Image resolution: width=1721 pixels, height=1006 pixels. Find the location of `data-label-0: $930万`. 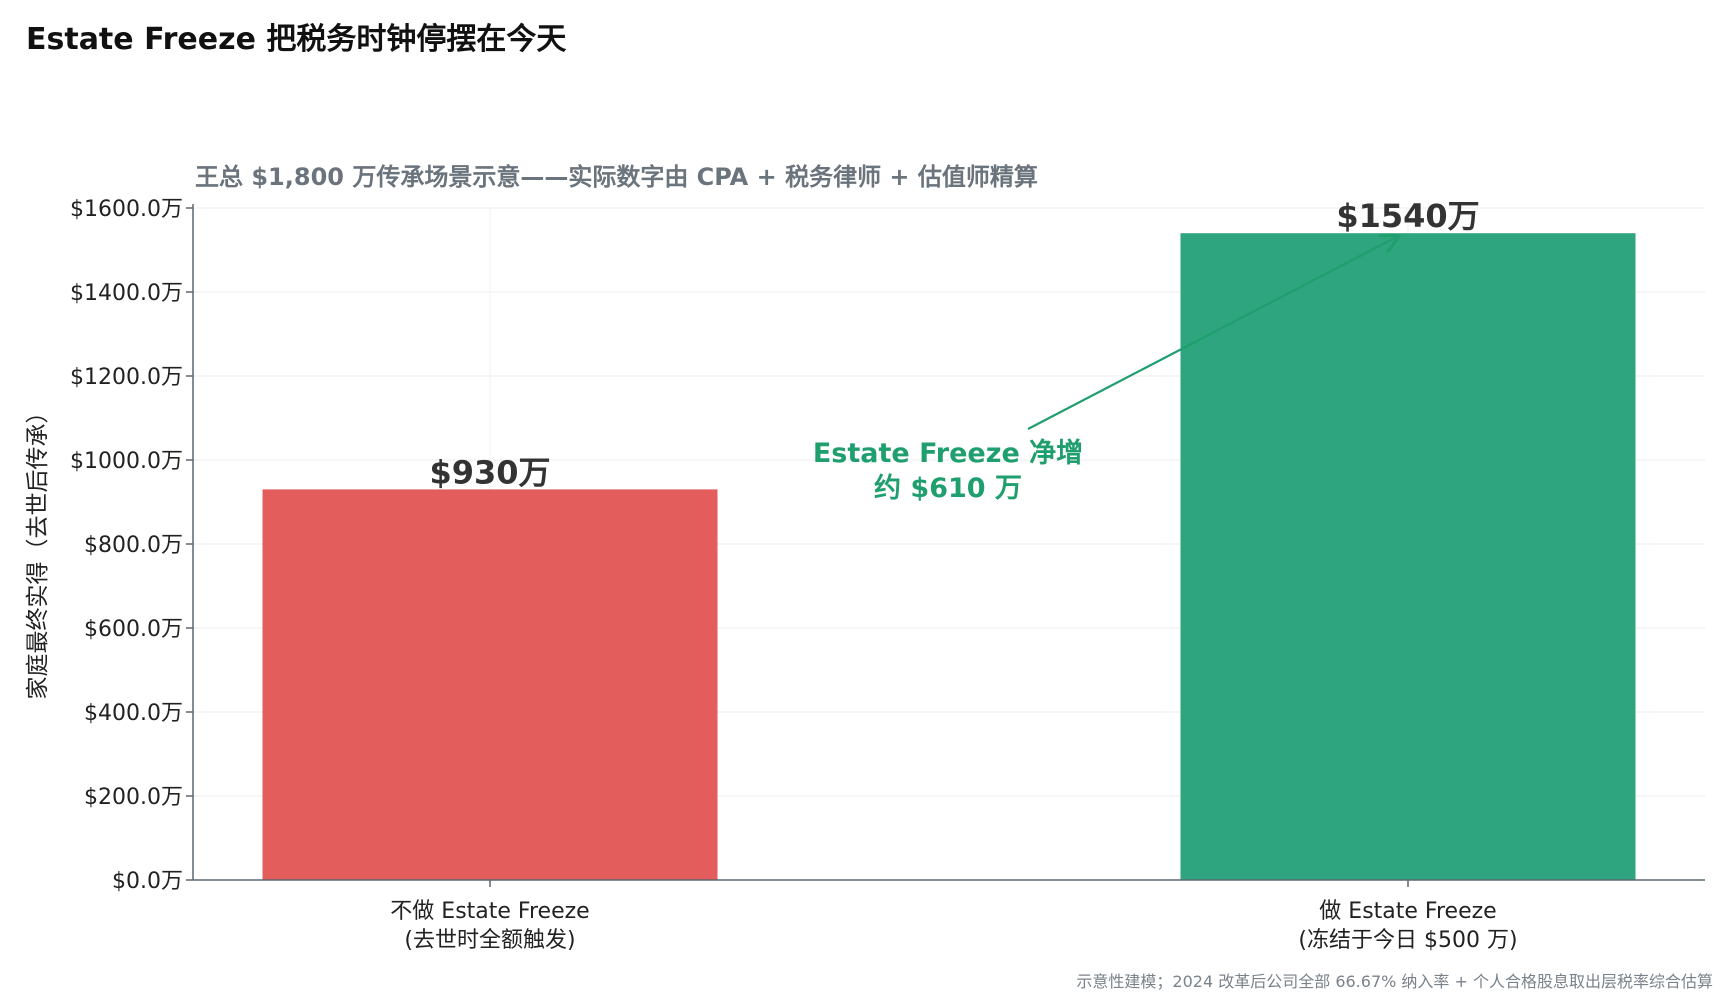

data-label-0: $930万 is located at coordinates (489, 472).